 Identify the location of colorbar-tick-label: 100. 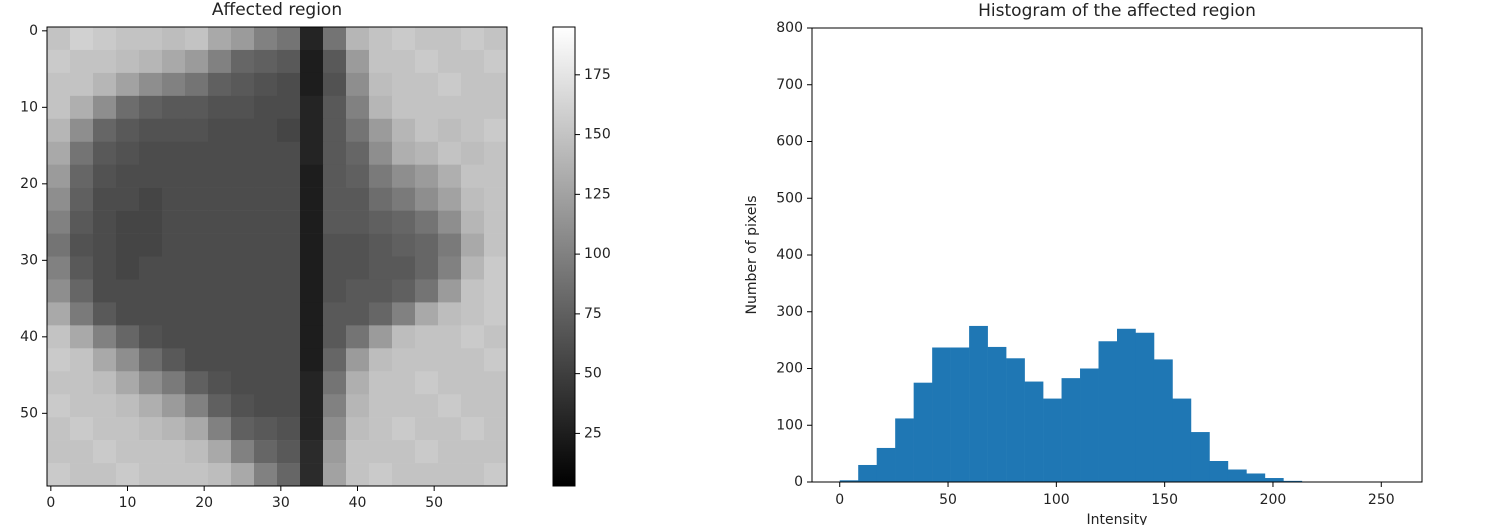
(597, 254).